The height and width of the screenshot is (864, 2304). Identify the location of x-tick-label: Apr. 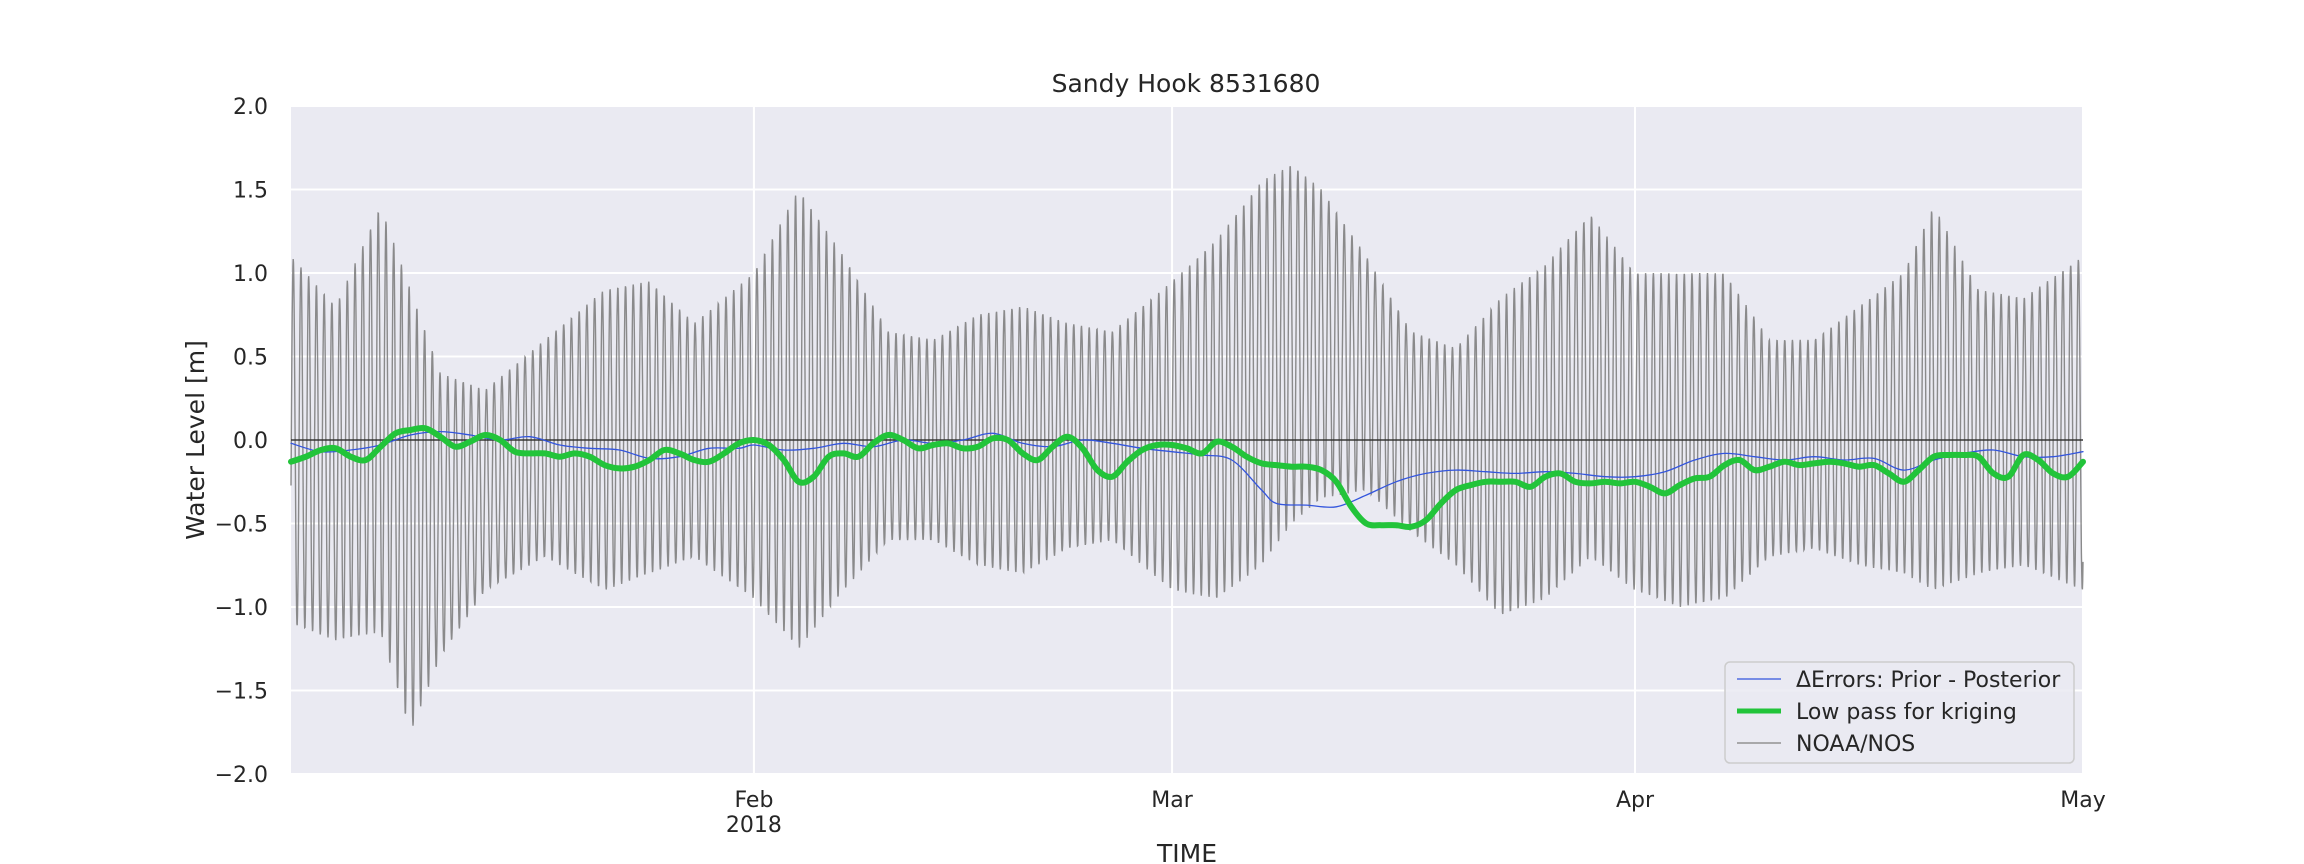
(1635, 800).